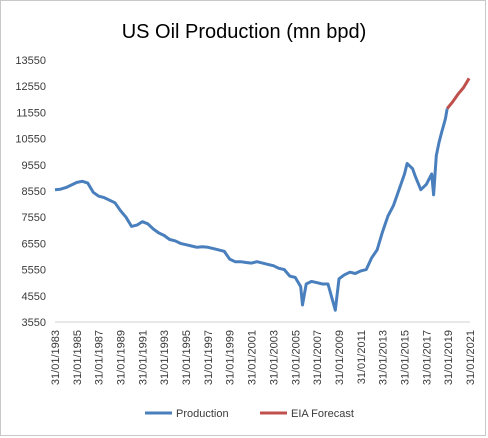  I want to click on x-tick-label: 31/01/2019, so click(449, 357).